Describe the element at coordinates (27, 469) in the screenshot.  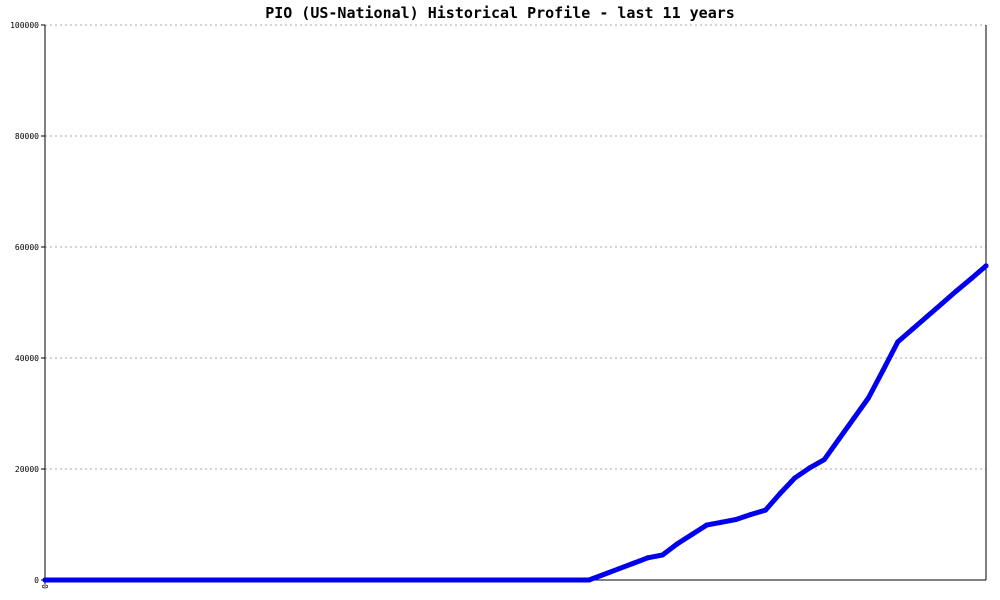
I see `y-tick-label: 20000` at that location.